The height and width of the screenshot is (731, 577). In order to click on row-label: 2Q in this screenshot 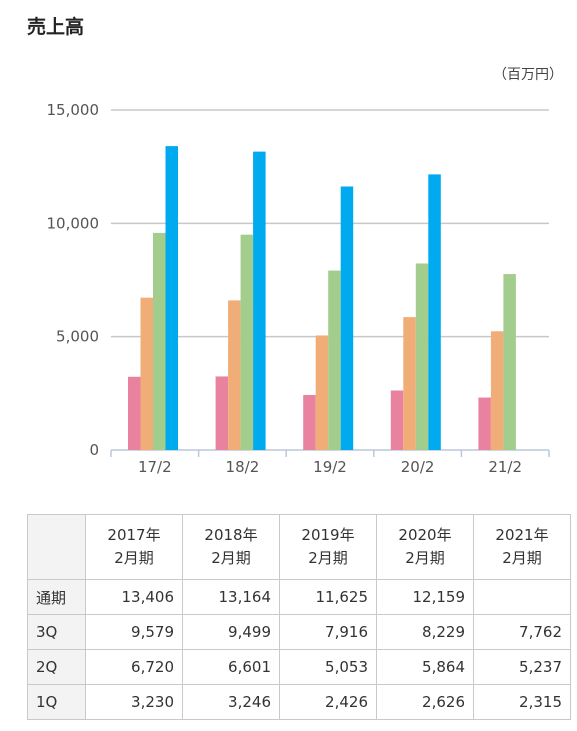, I will do `click(56, 667)`.